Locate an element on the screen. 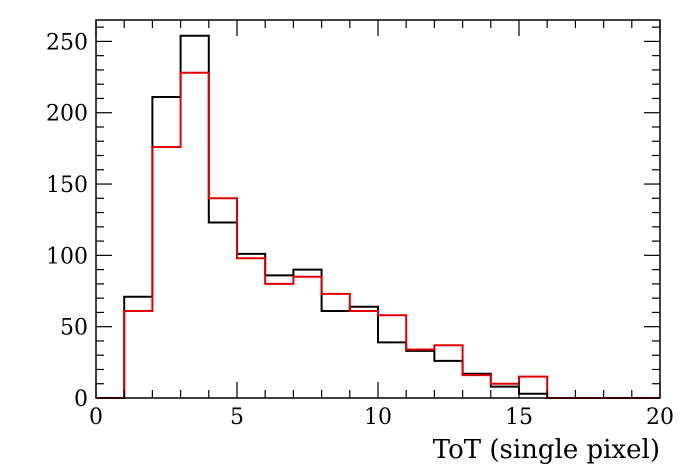  y-tick-label: 50 is located at coordinates (74, 328).